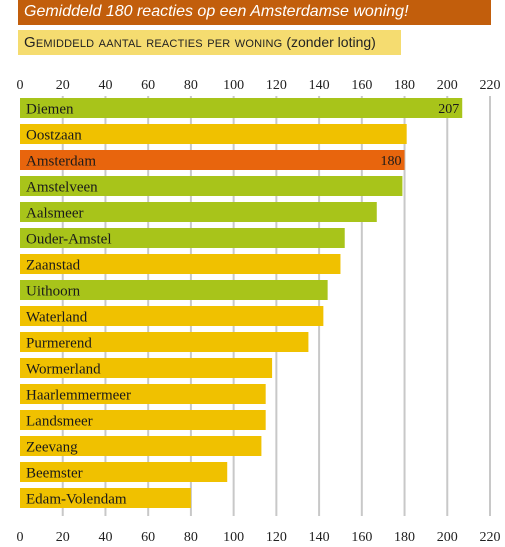 The width and height of the screenshot is (505, 547). Describe the element at coordinates (191, 537) in the screenshot. I see `x-tick-label-bottom: 80` at that location.